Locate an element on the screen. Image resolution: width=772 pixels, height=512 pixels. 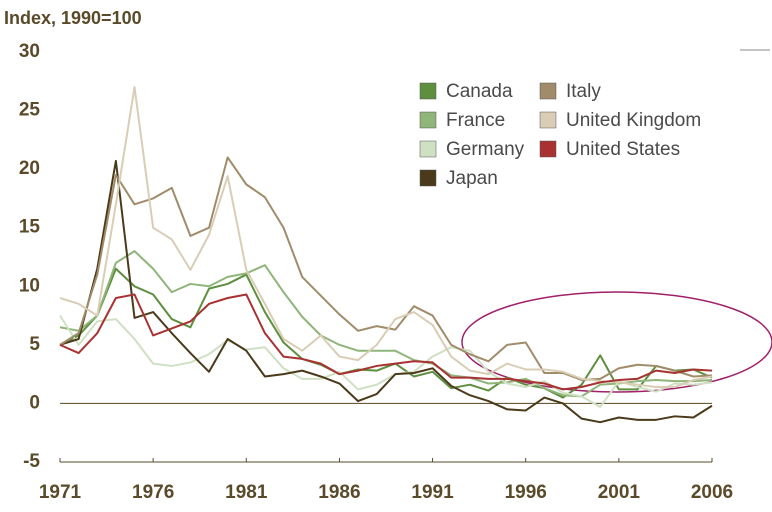
x-tick-label: 1976 is located at coordinates (153, 492).